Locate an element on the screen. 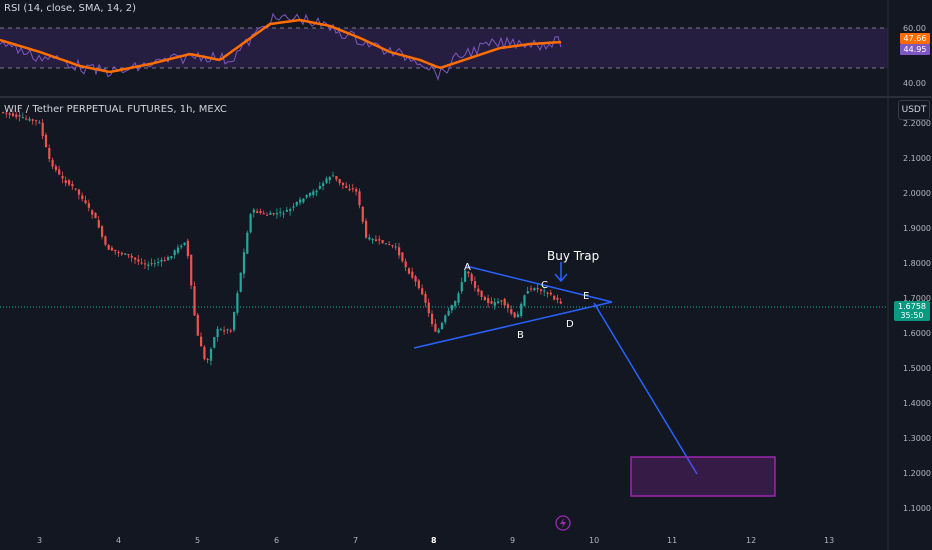 This screenshot has height=550, width=932. symbol-title: WIF / Tether PERPETUAL FUTURES, 1h, MEXC is located at coordinates (115, 109).